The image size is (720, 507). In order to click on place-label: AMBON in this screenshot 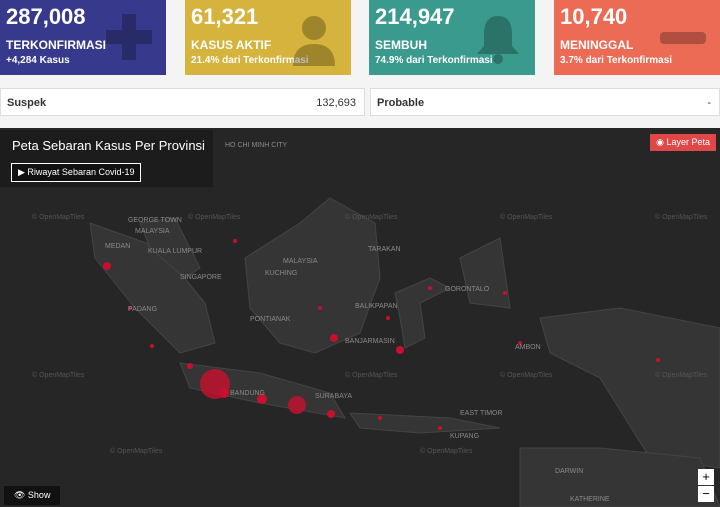, I will do `click(528, 347)`.